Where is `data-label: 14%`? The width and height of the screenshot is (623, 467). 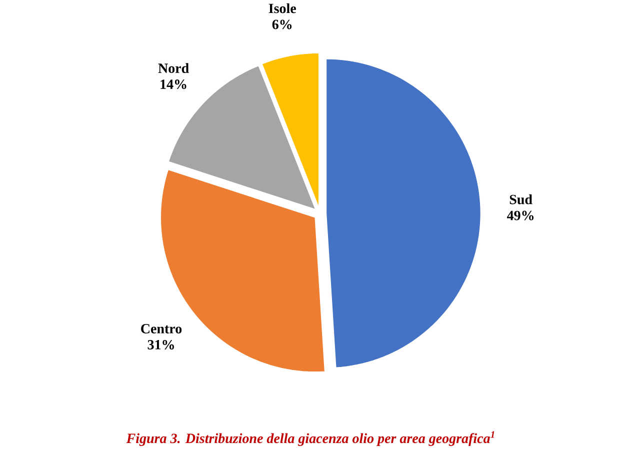
data-label: 14% is located at coordinates (173, 85).